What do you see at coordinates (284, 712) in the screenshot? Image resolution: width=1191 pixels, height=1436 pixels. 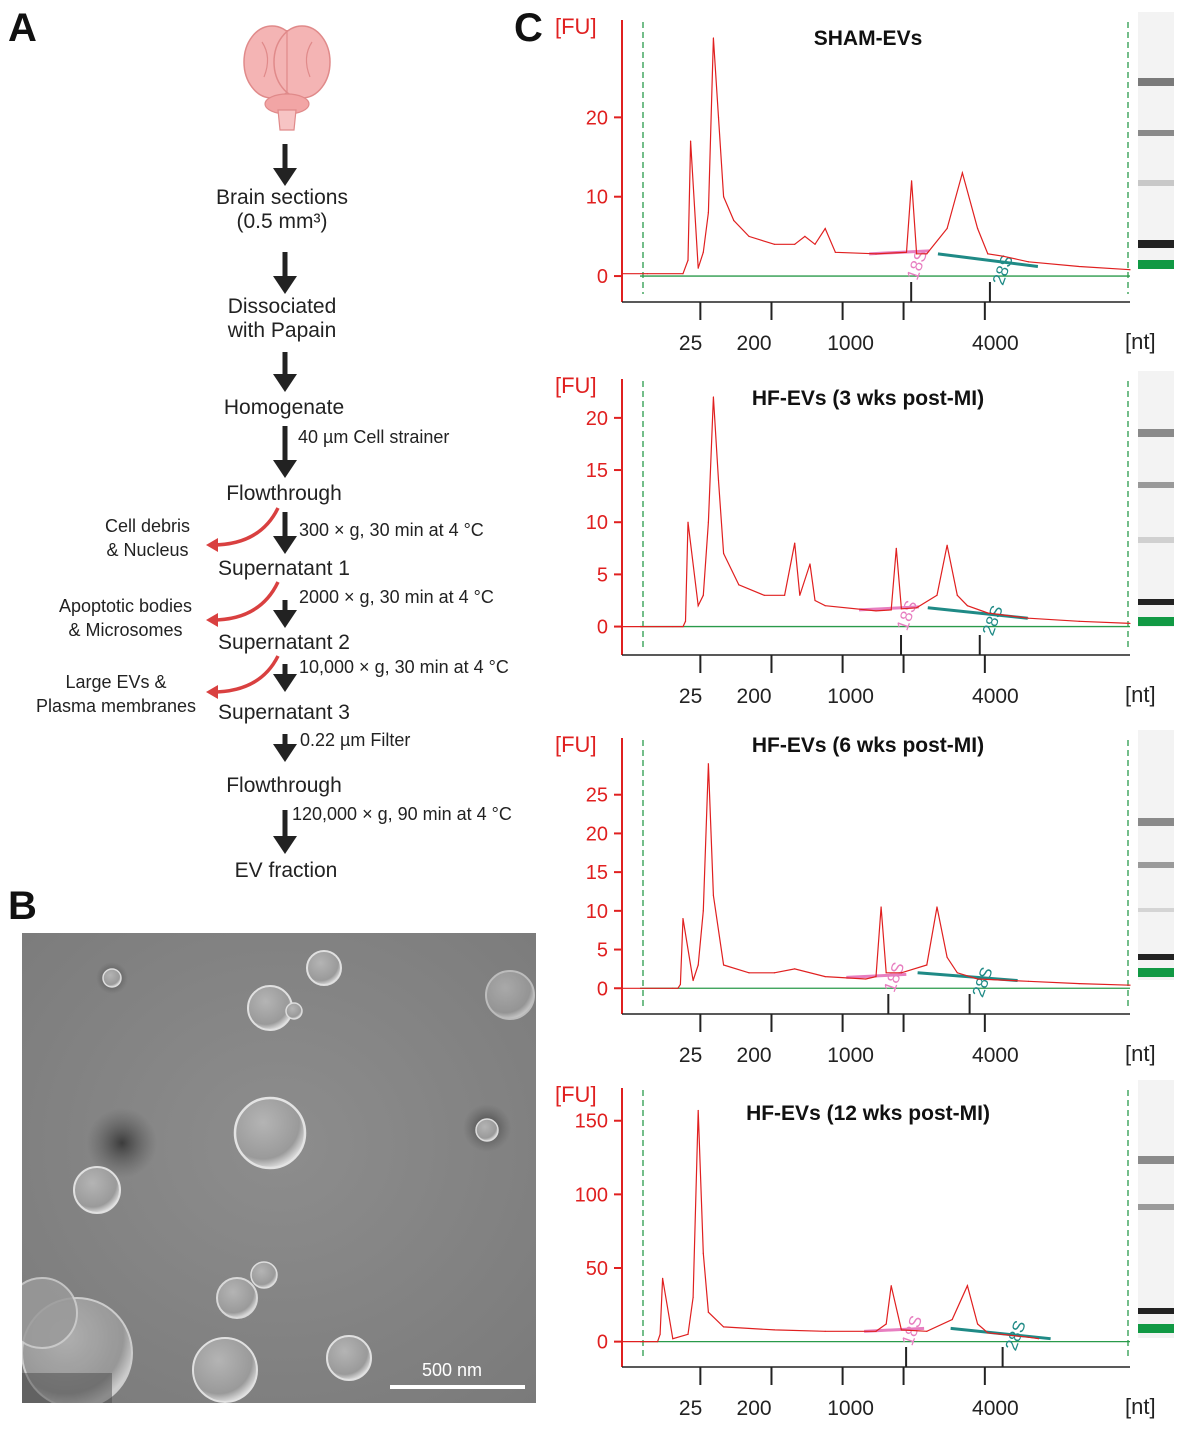 I see `step-supernatant-3: Supernatant 3` at bounding box center [284, 712].